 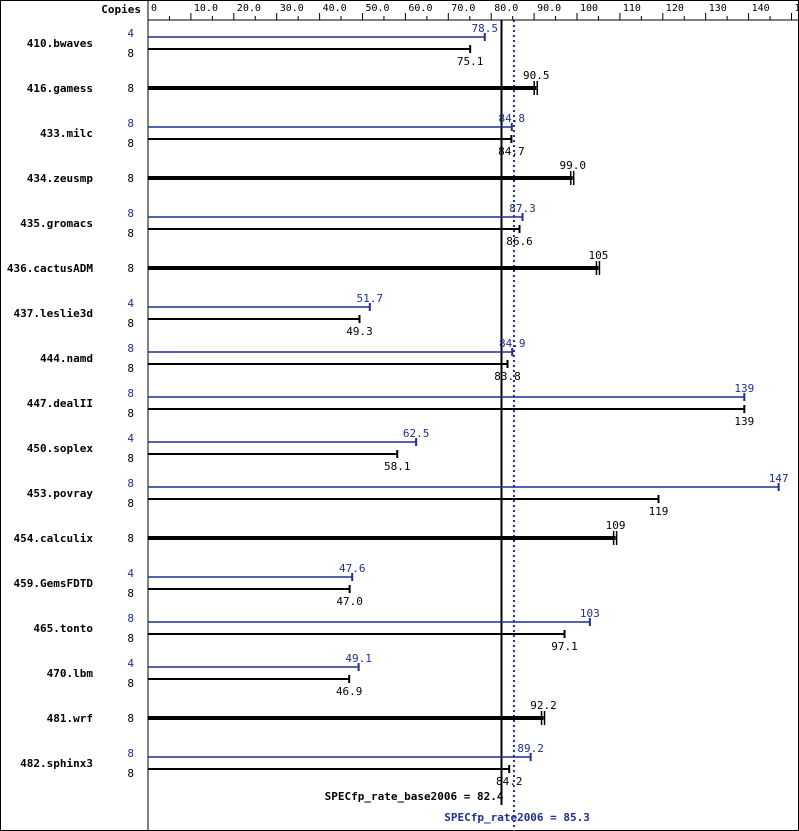 What do you see at coordinates (358, 658) in the screenshot?
I see `peak-value-label: 49.1` at bounding box center [358, 658].